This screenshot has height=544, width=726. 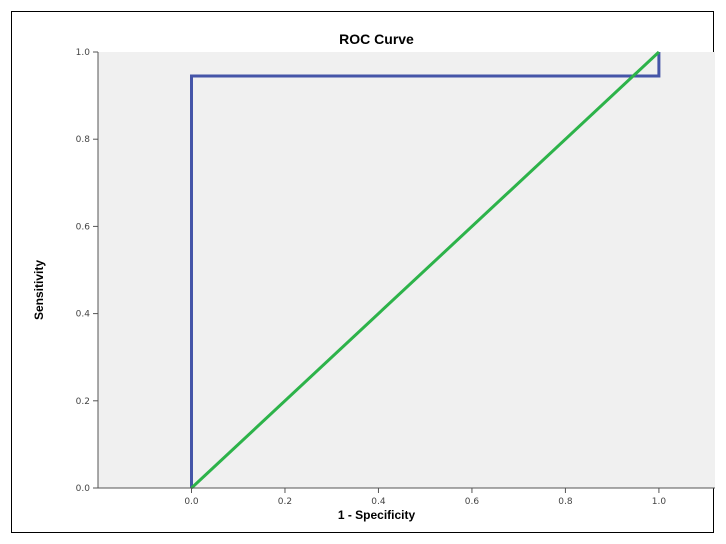 What do you see at coordinates (83, 489) in the screenshot?
I see `y-tick-label: 0.0` at bounding box center [83, 489].